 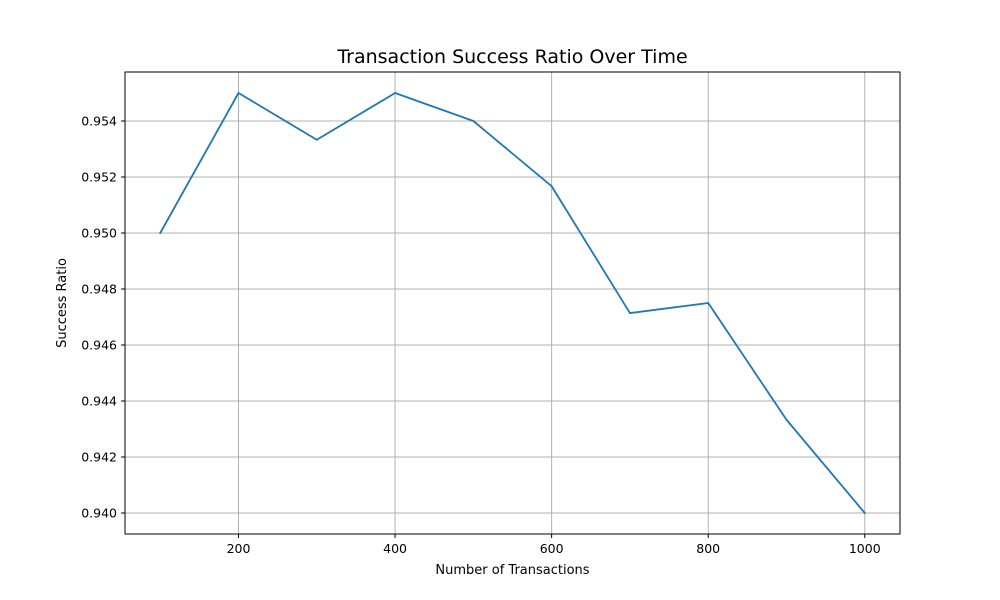 What do you see at coordinates (511, 57) in the screenshot?
I see `chart-title: Transaction Success Ratio Over Time` at bounding box center [511, 57].